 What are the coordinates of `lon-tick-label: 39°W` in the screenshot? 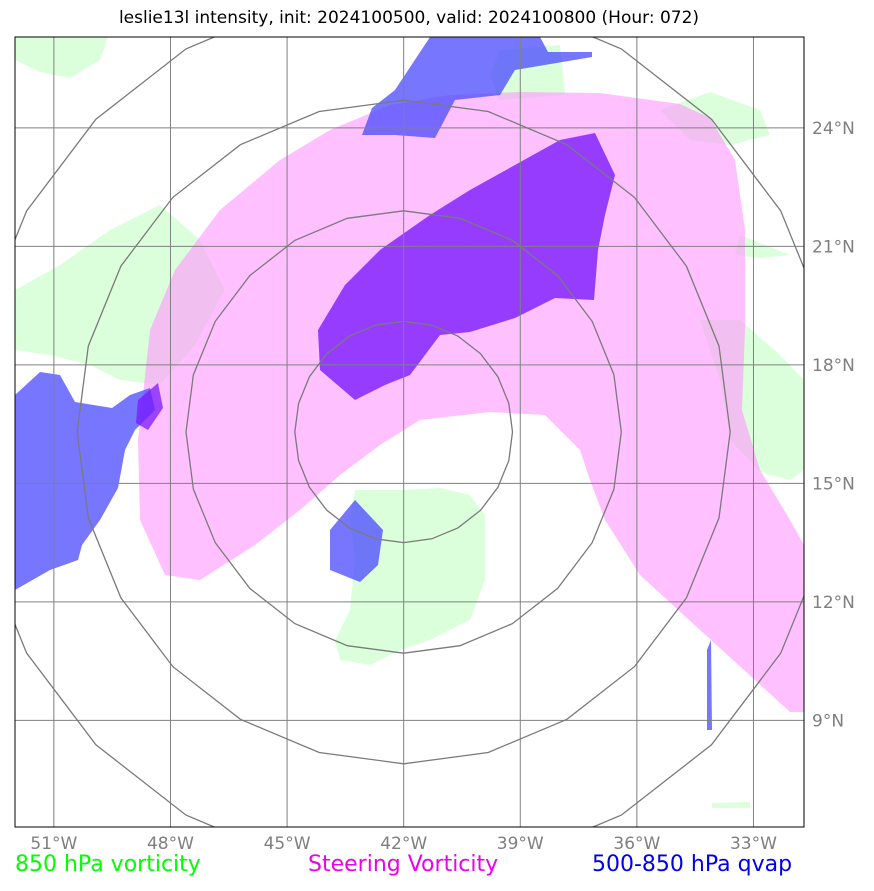 It's located at (520, 844).